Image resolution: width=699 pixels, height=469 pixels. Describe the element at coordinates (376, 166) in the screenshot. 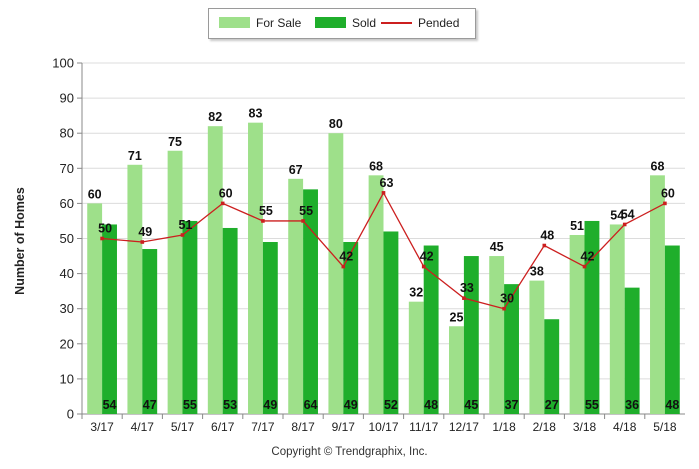

I see `for-sale-value-label: 68` at that location.